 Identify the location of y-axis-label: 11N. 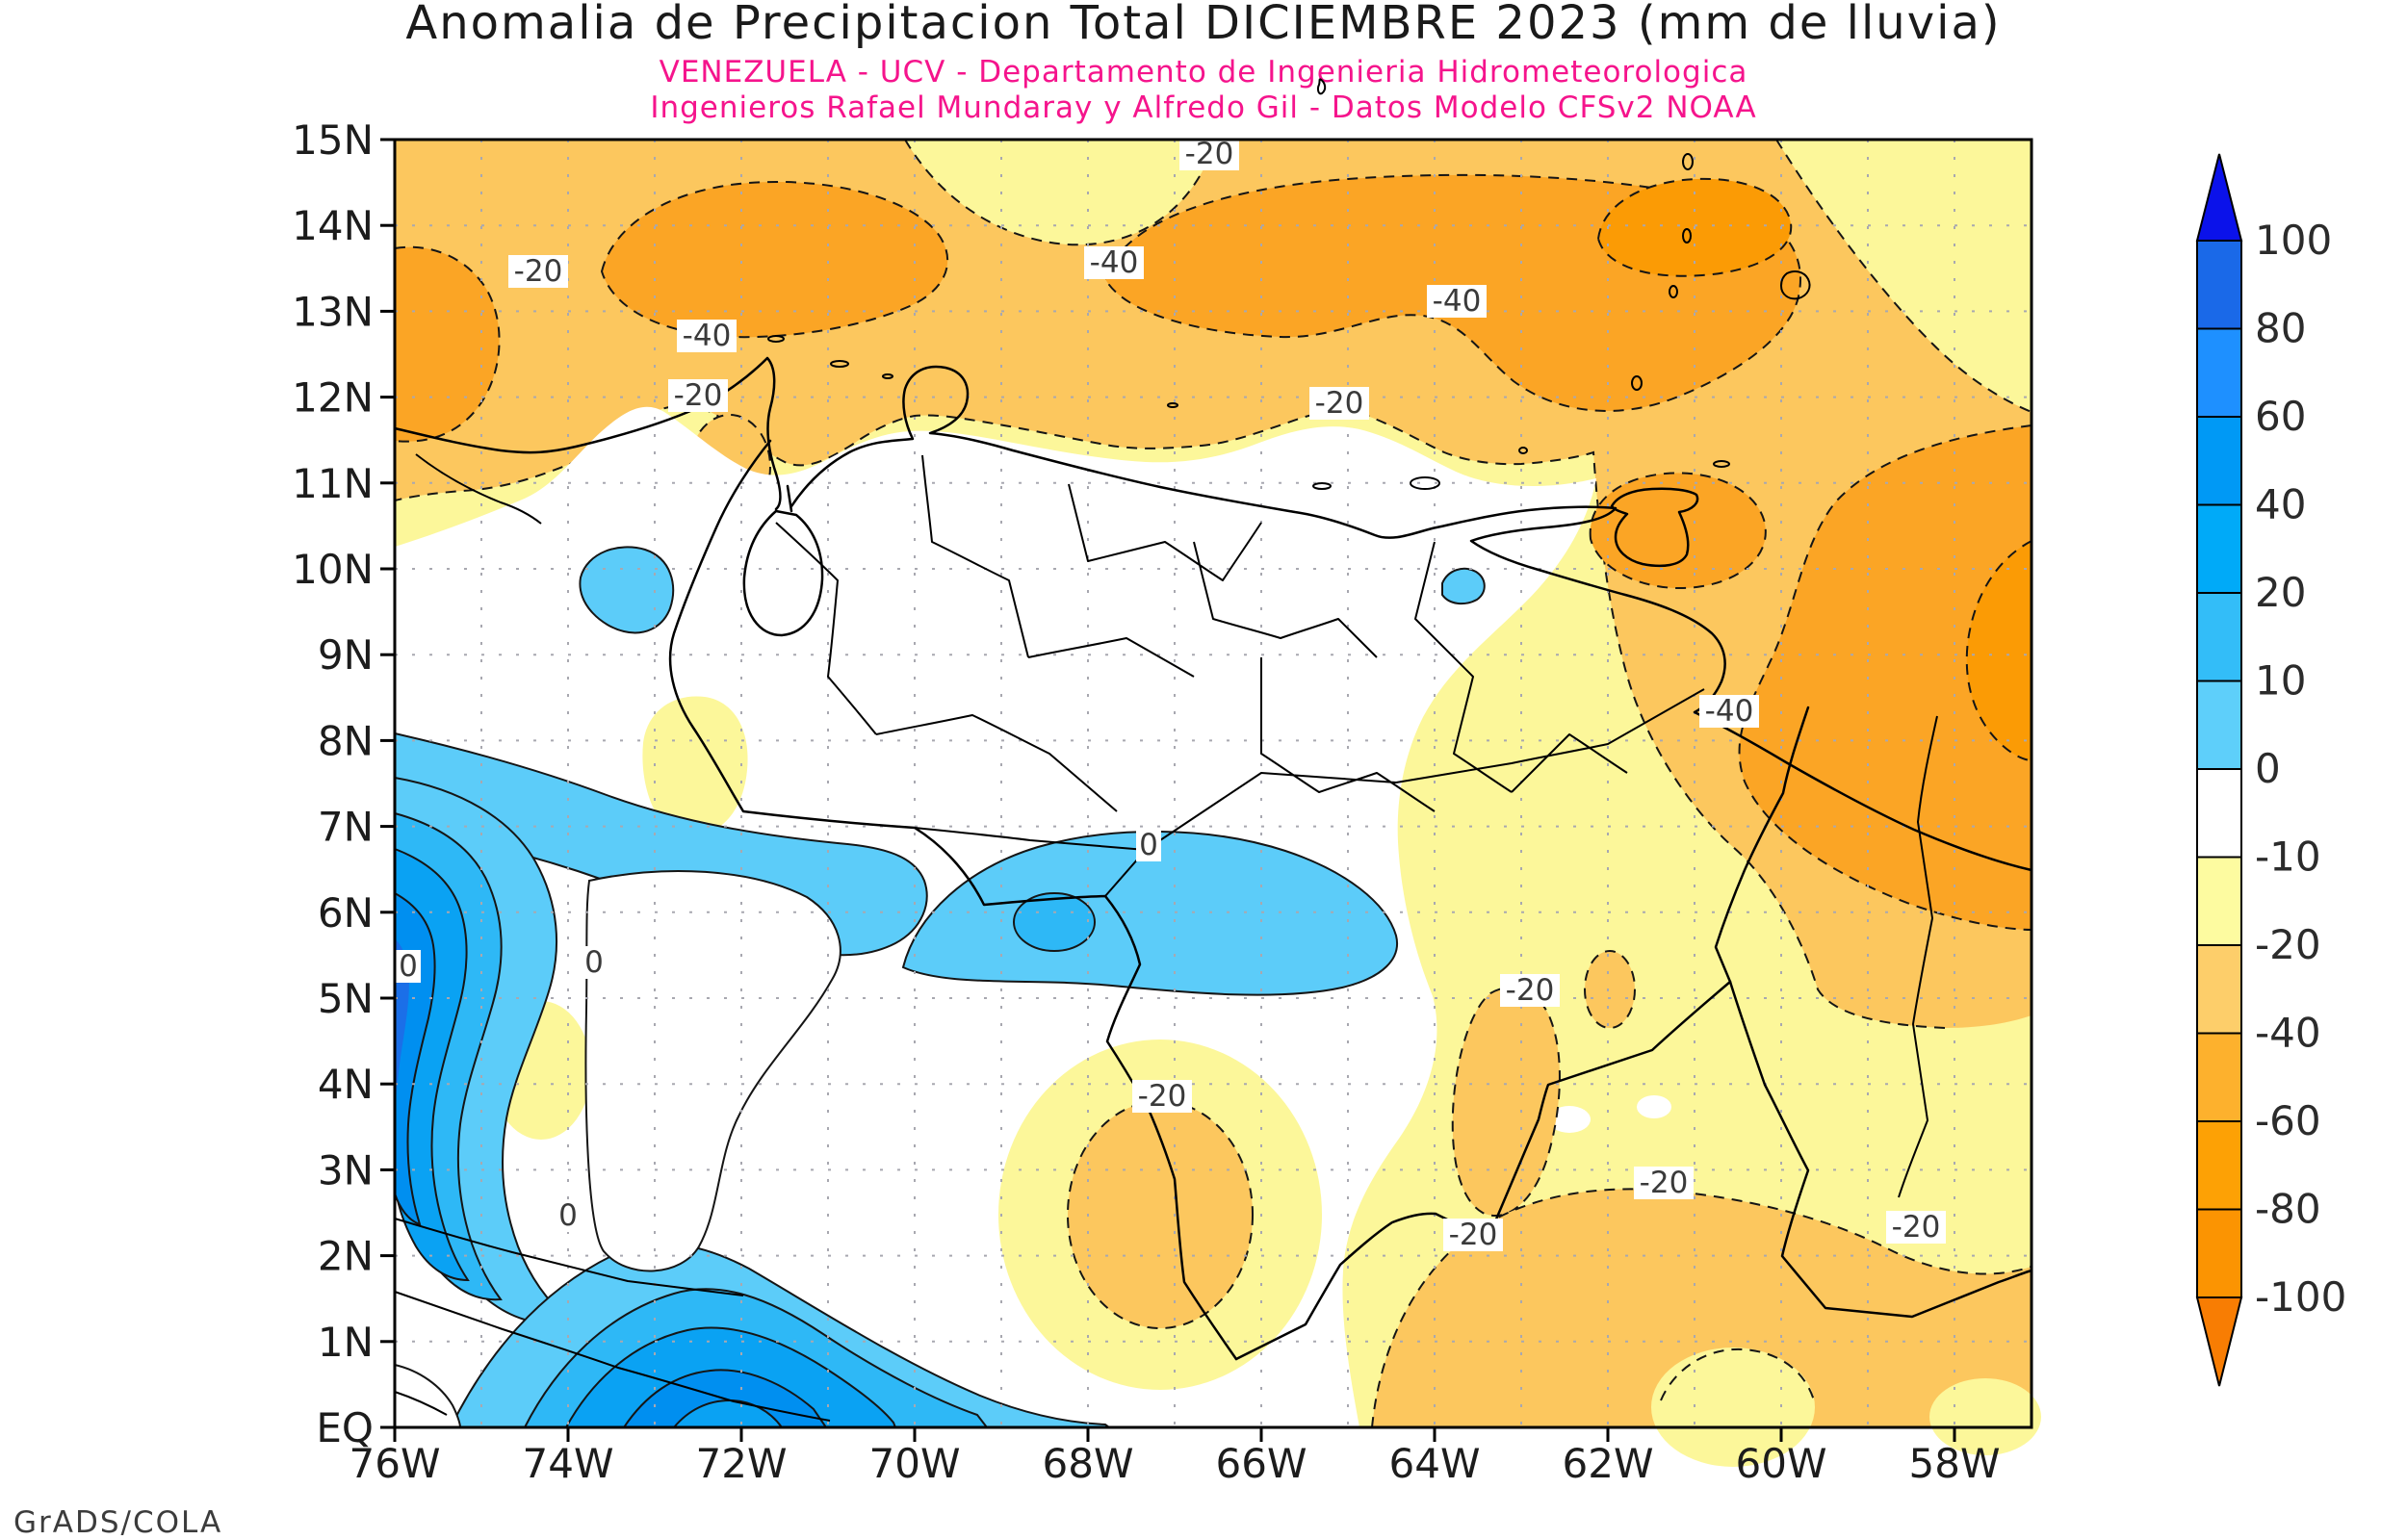
(333, 483).